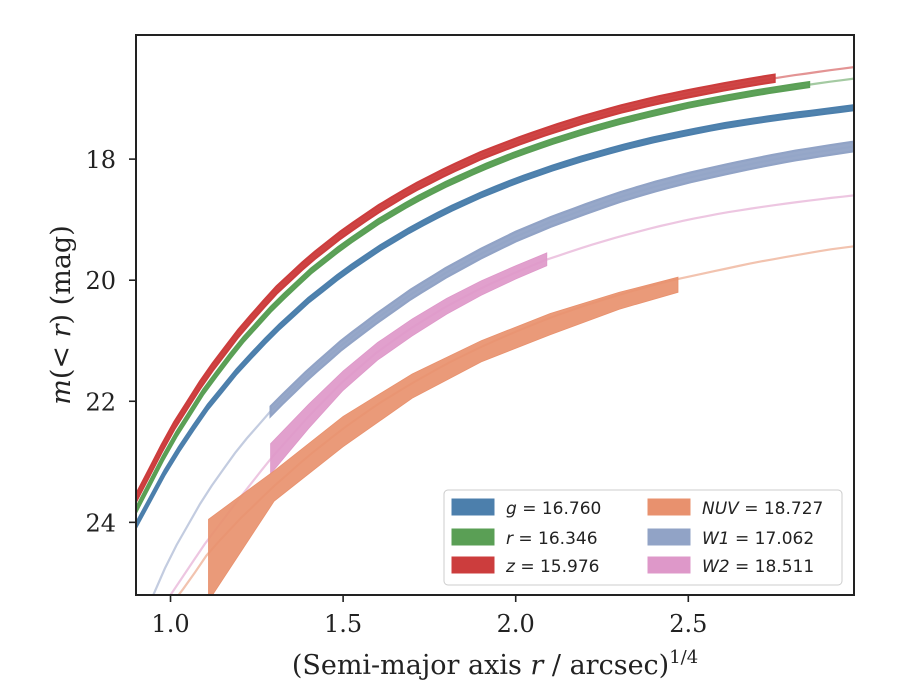 The height and width of the screenshot is (700, 900). Describe the element at coordinates (473, 537) in the screenshot. I see `legend-swatch-r` at that location.